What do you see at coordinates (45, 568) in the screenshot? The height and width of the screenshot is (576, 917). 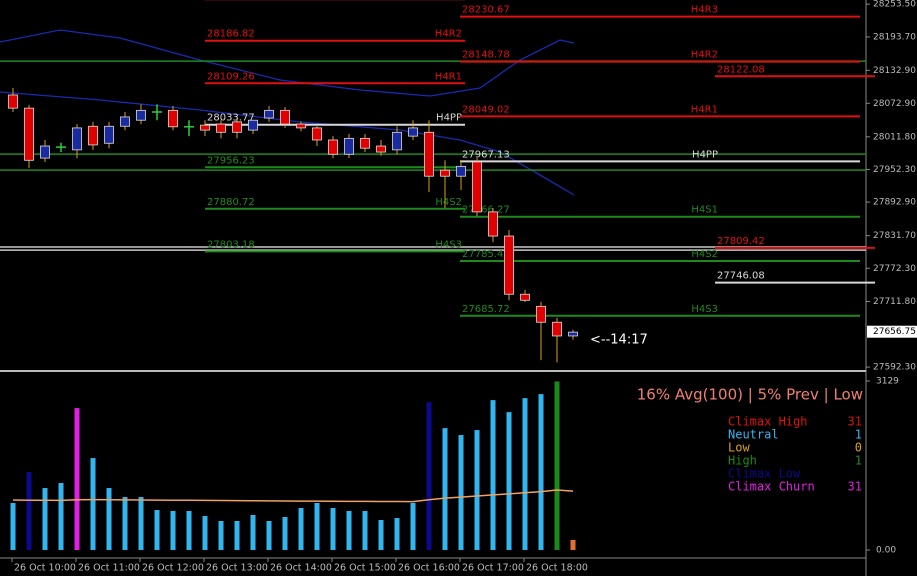 I see `x-tick-label: 26 Oct 10:00` at bounding box center [45, 568].